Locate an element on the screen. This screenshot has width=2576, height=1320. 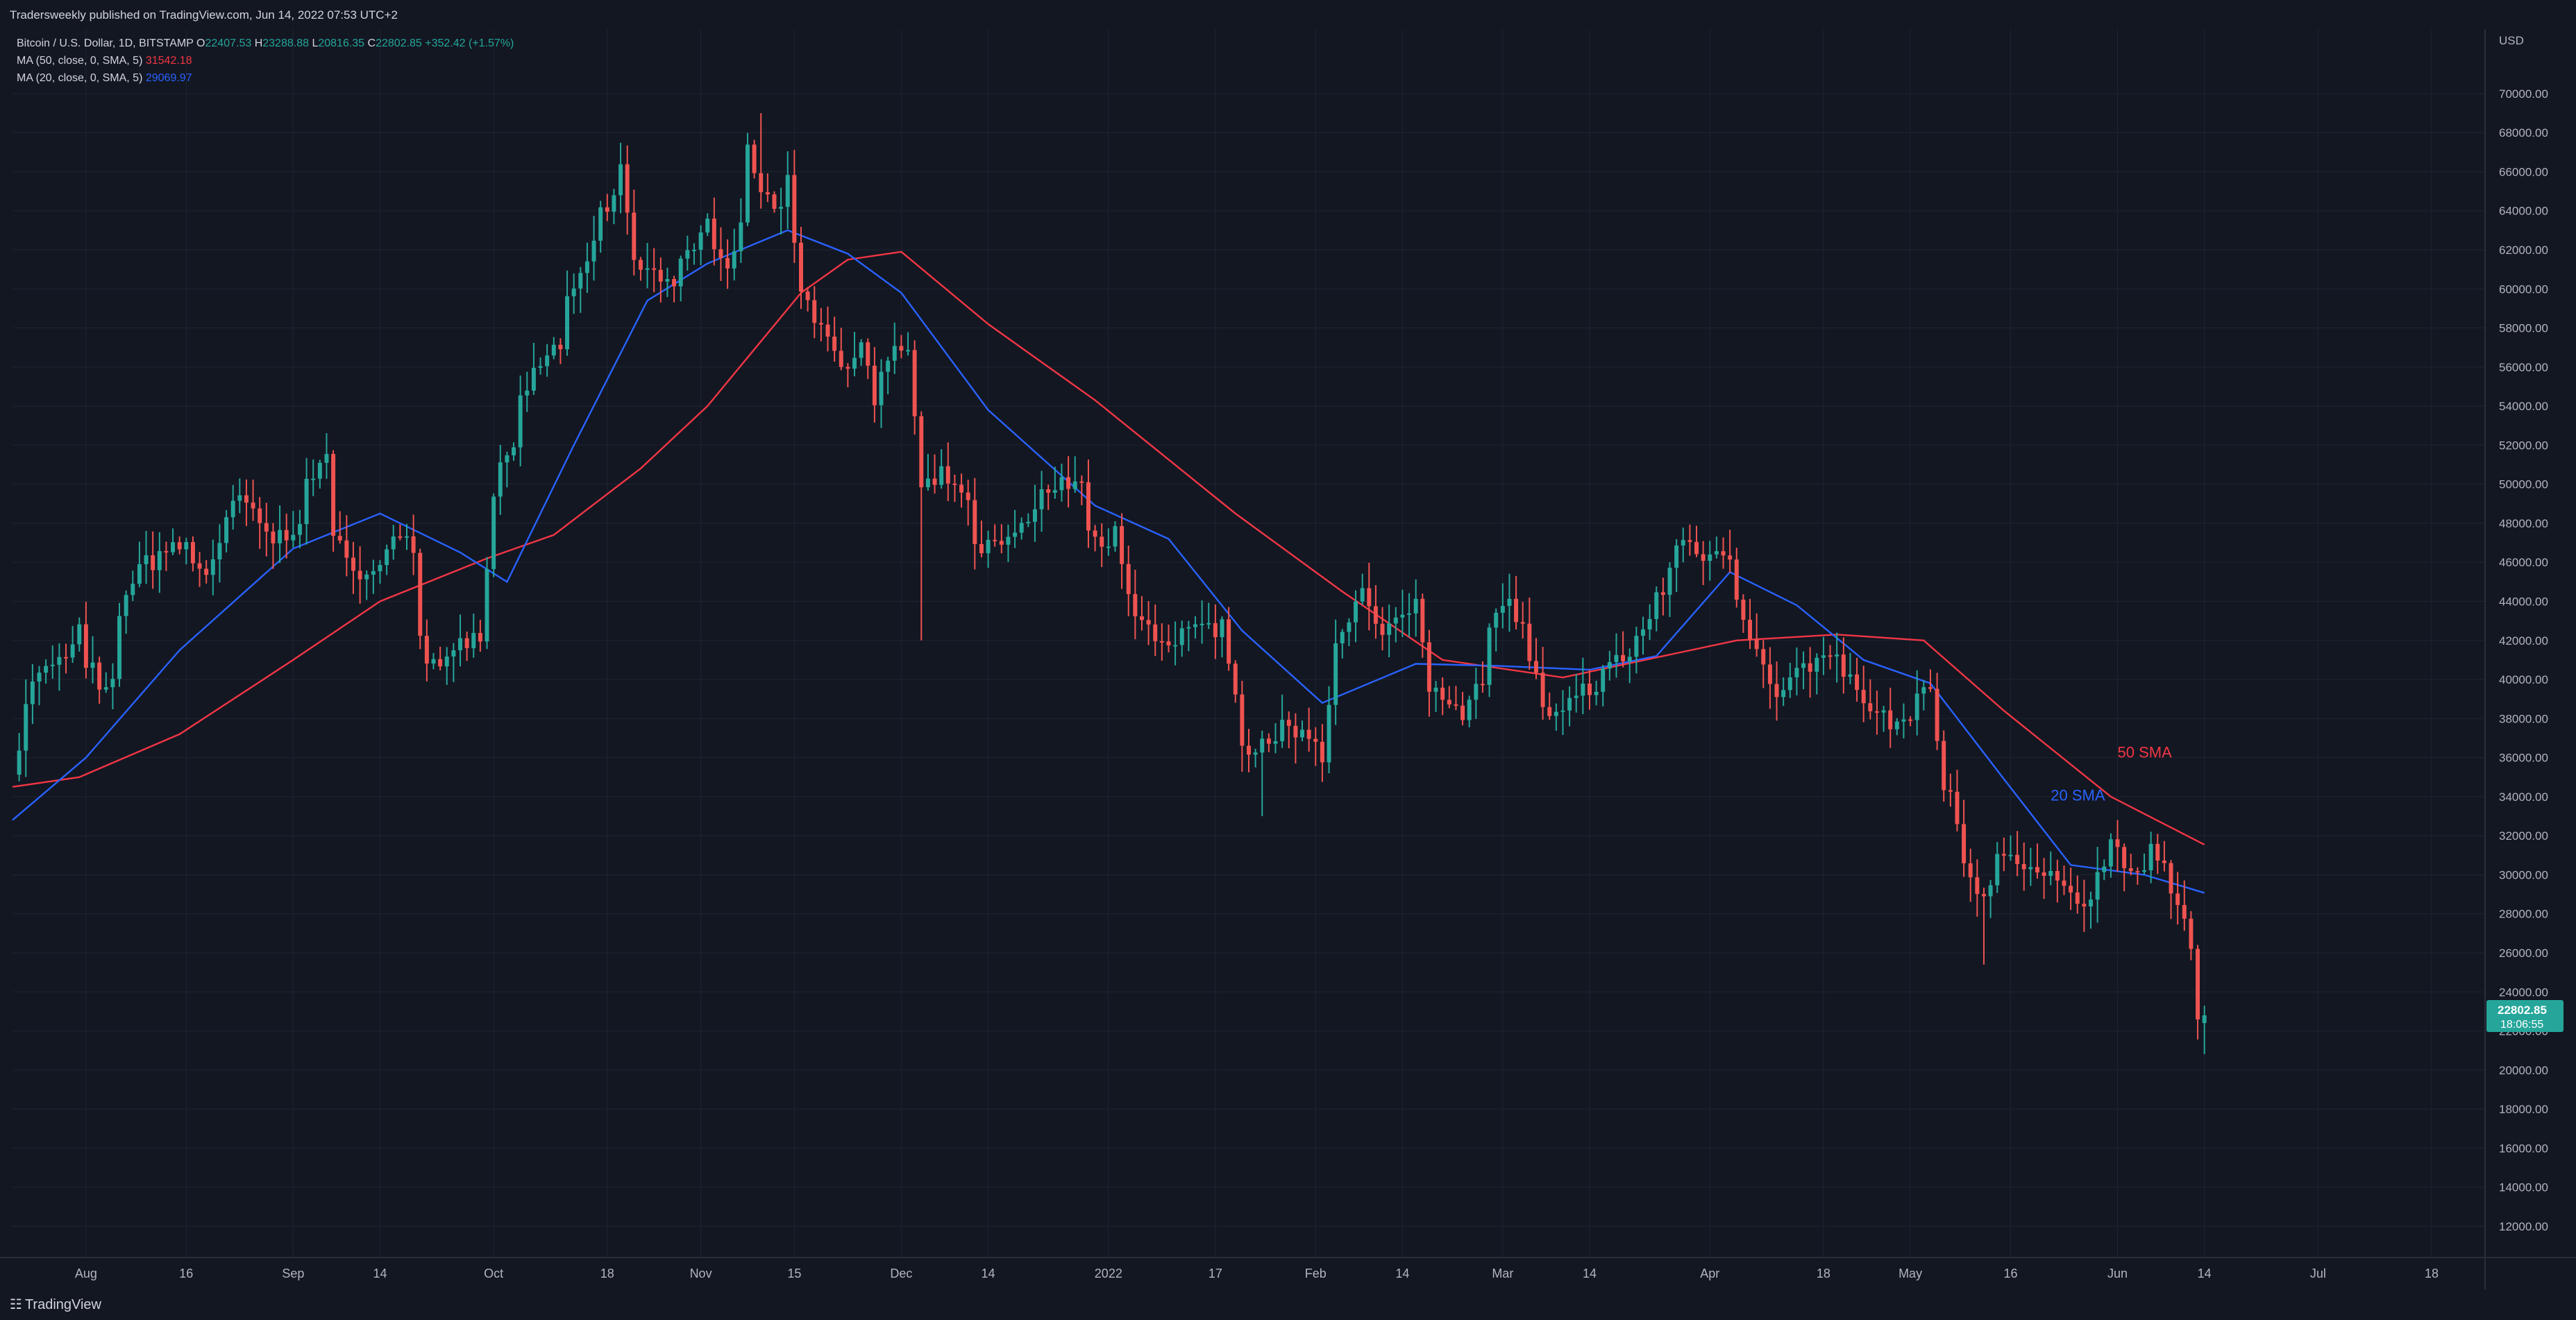
tradingview-brand: ☷ TradingView is located at coordinates (55, 1304).